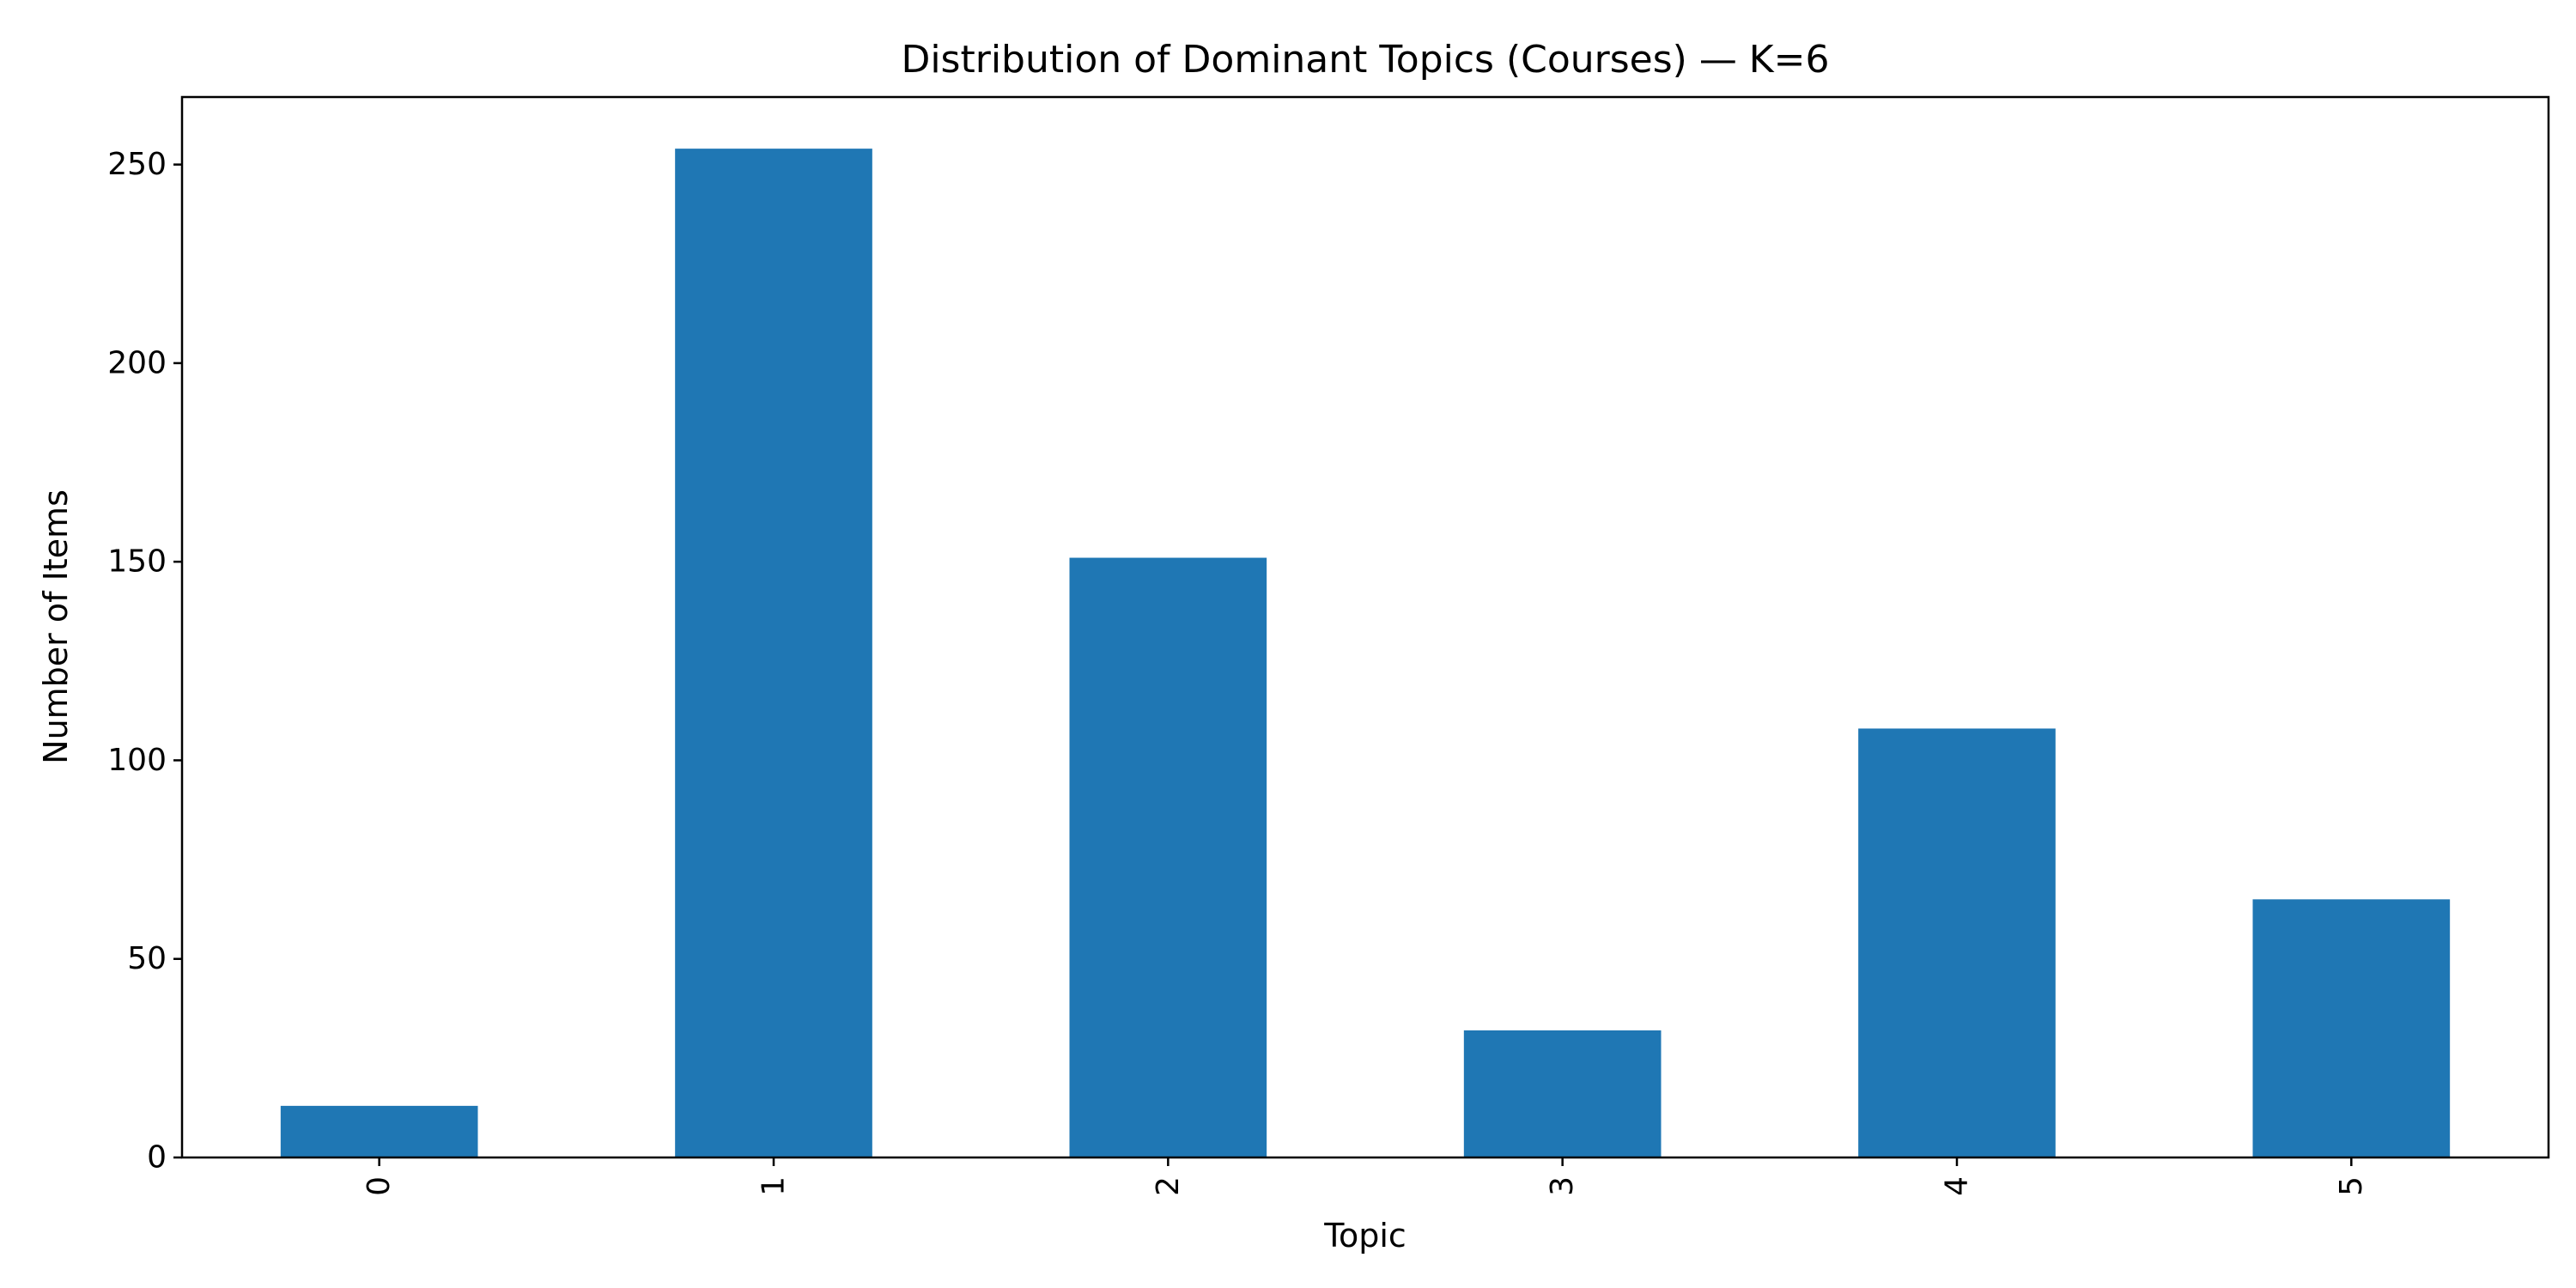 The image size is (2576, 1288). I want to click on y-tick-label-250: 250, so click(137, 164).